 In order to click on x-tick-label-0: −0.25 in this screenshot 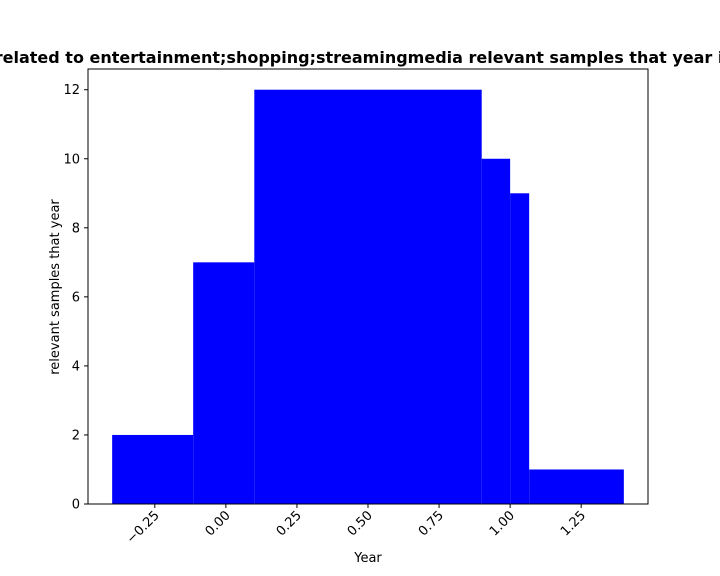, I will do `click(143, 527)`.